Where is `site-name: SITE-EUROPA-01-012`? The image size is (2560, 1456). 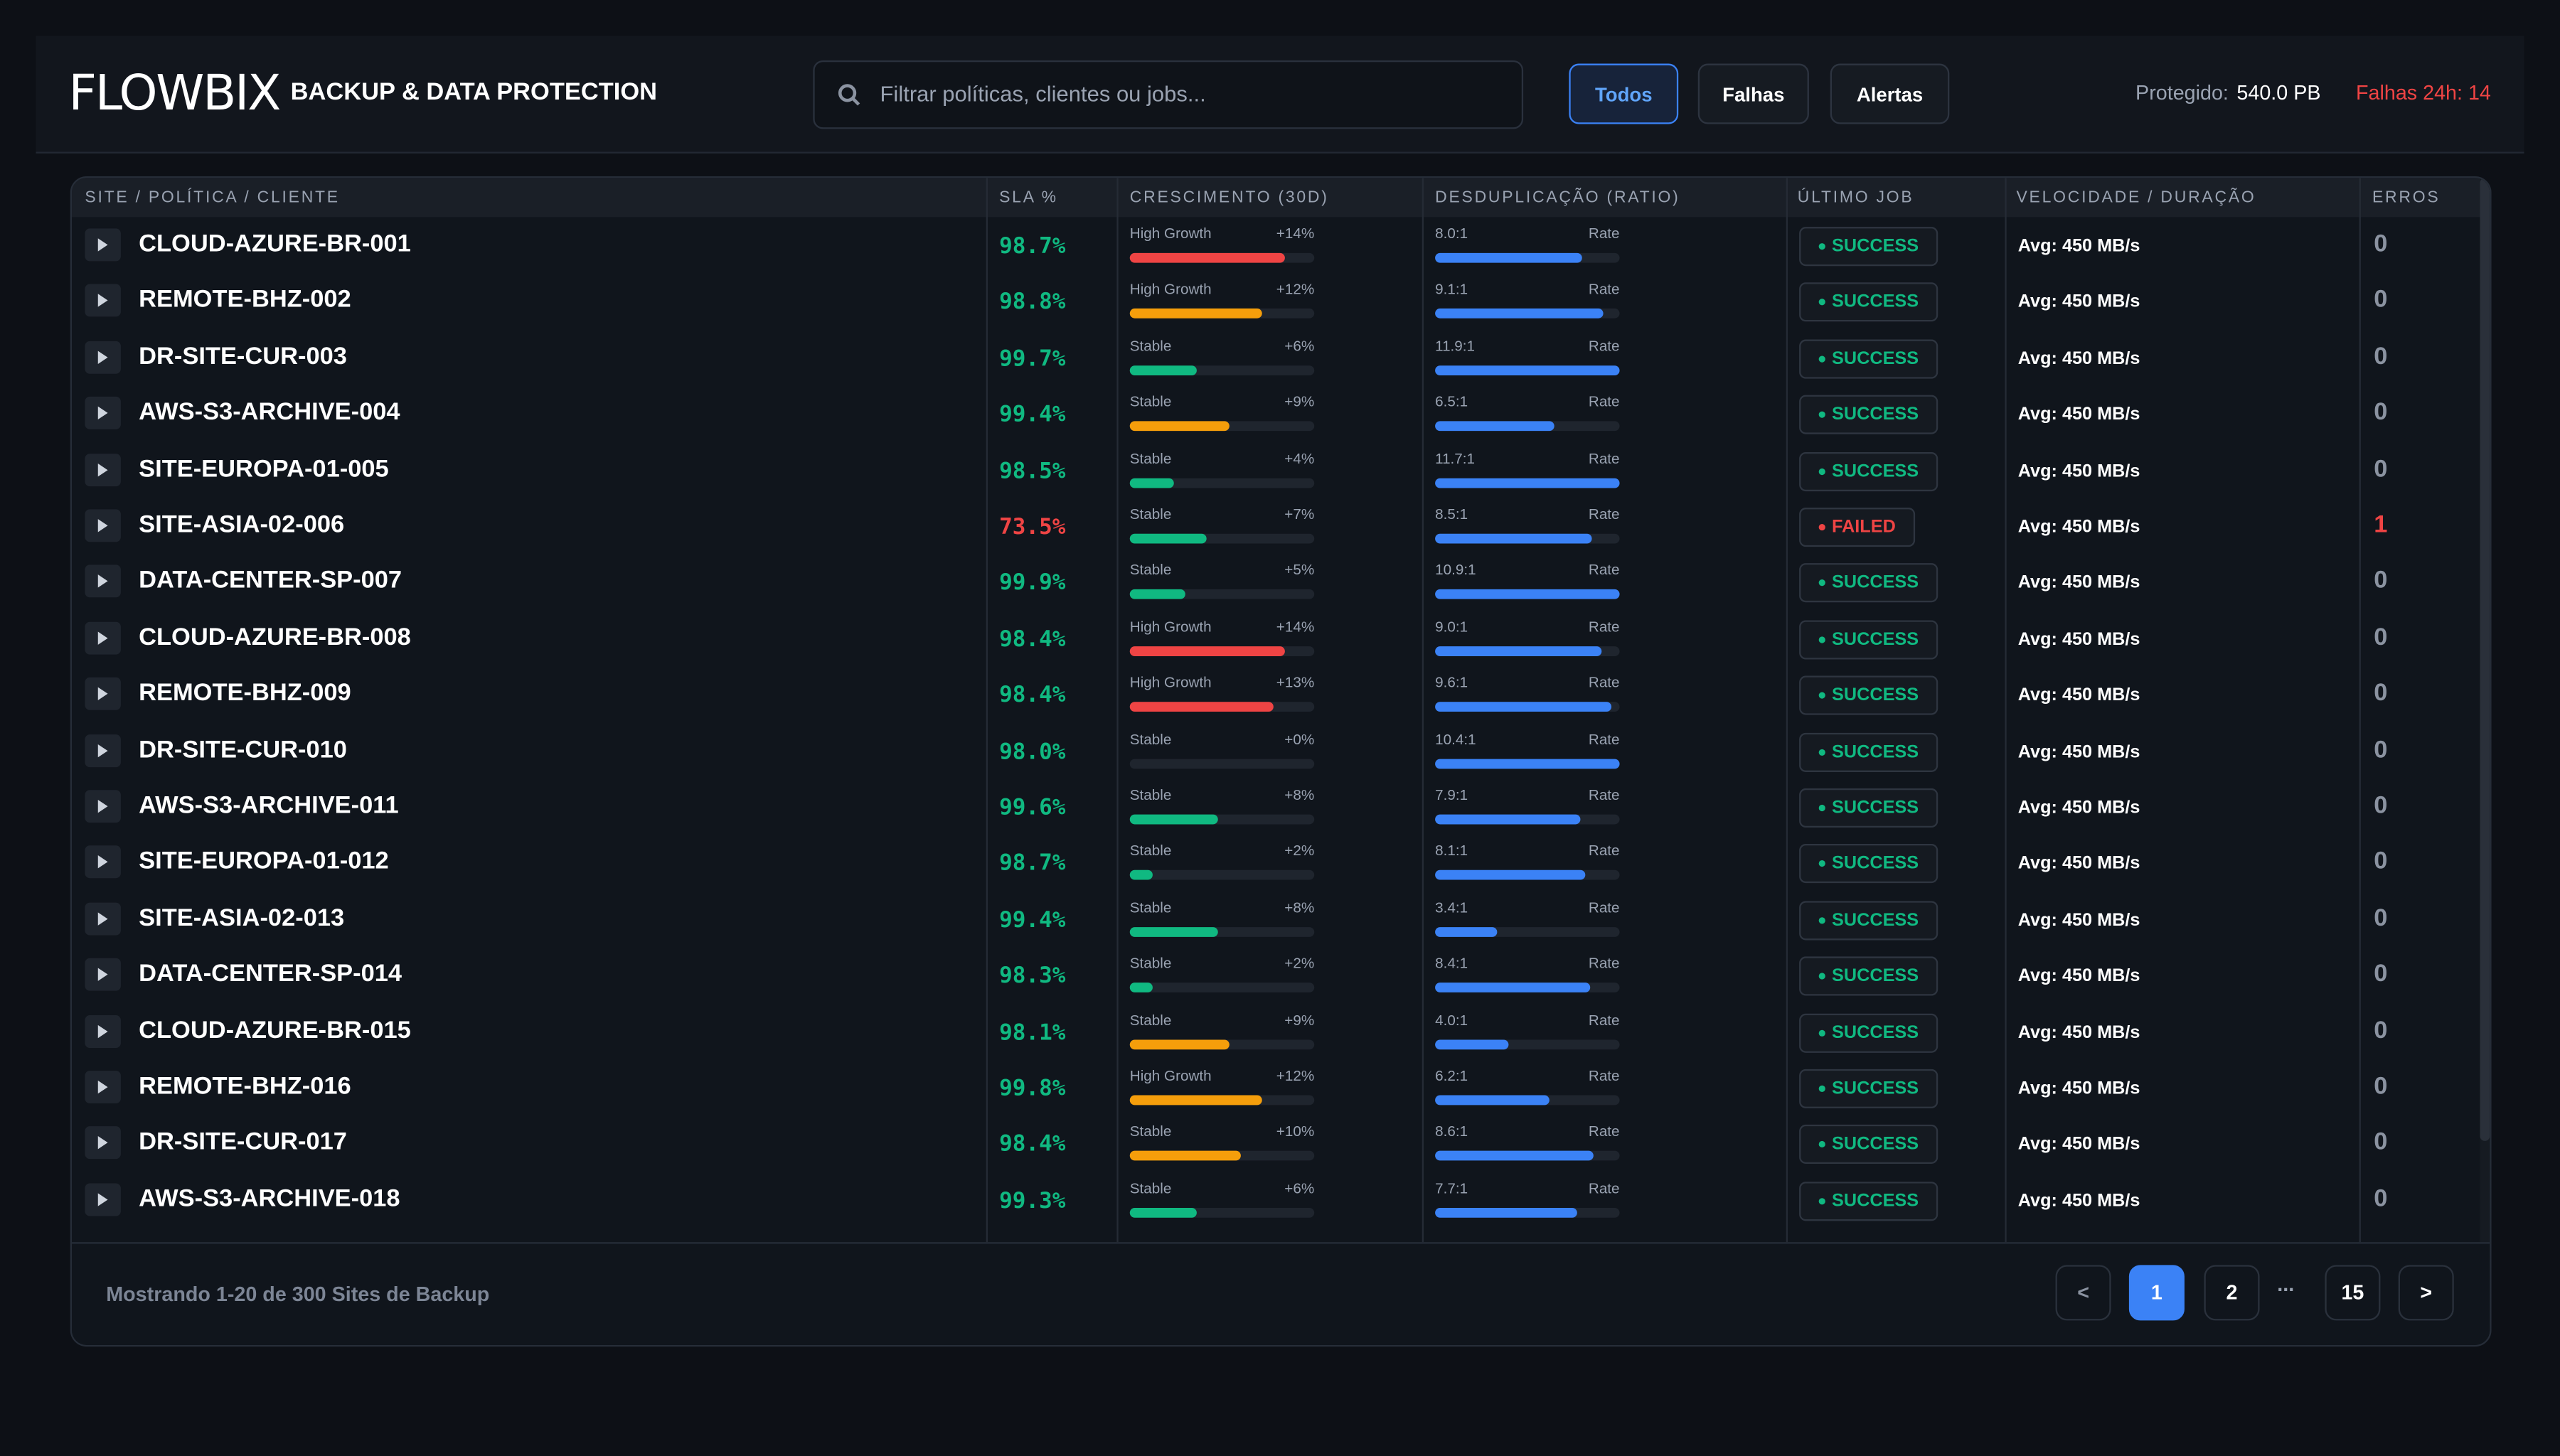
site-name: SITE-EUROPA-01-012 is located at coordinates (264, 861).